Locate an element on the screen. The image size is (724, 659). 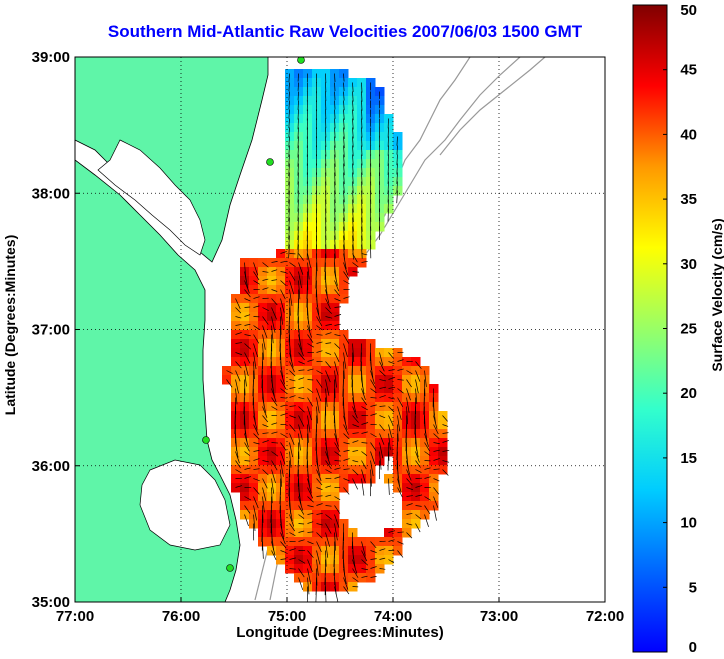
x-tick-label: 77:00 is located at coordinates (75, 616).